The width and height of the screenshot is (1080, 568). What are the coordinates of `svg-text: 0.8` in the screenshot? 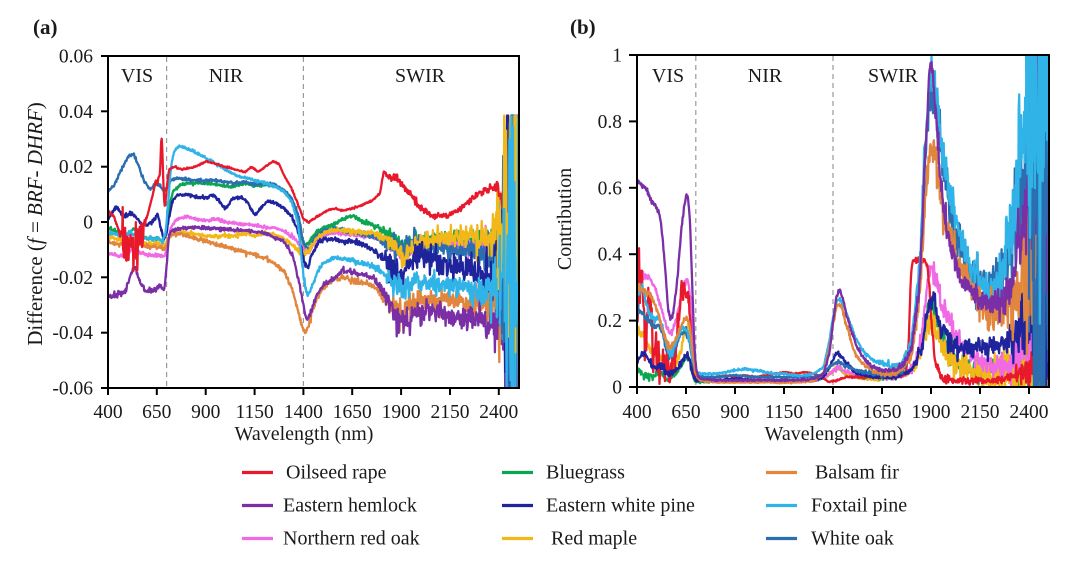 It's located at (610, 122).